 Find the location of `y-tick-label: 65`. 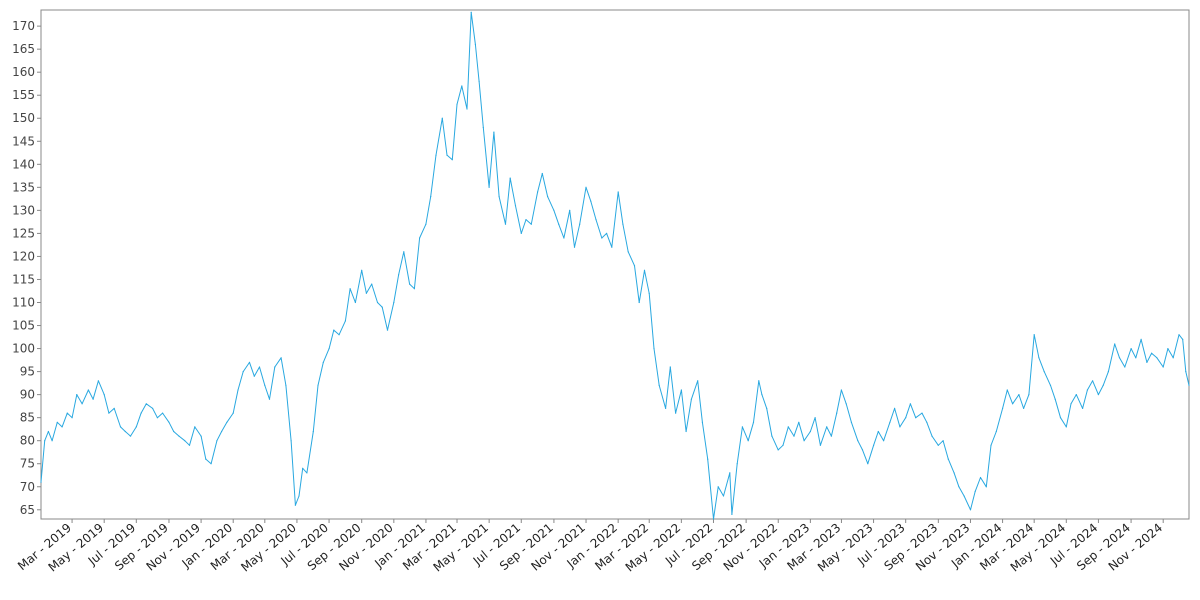

y-tick-label: 65 is located at coordinates (27, 510).